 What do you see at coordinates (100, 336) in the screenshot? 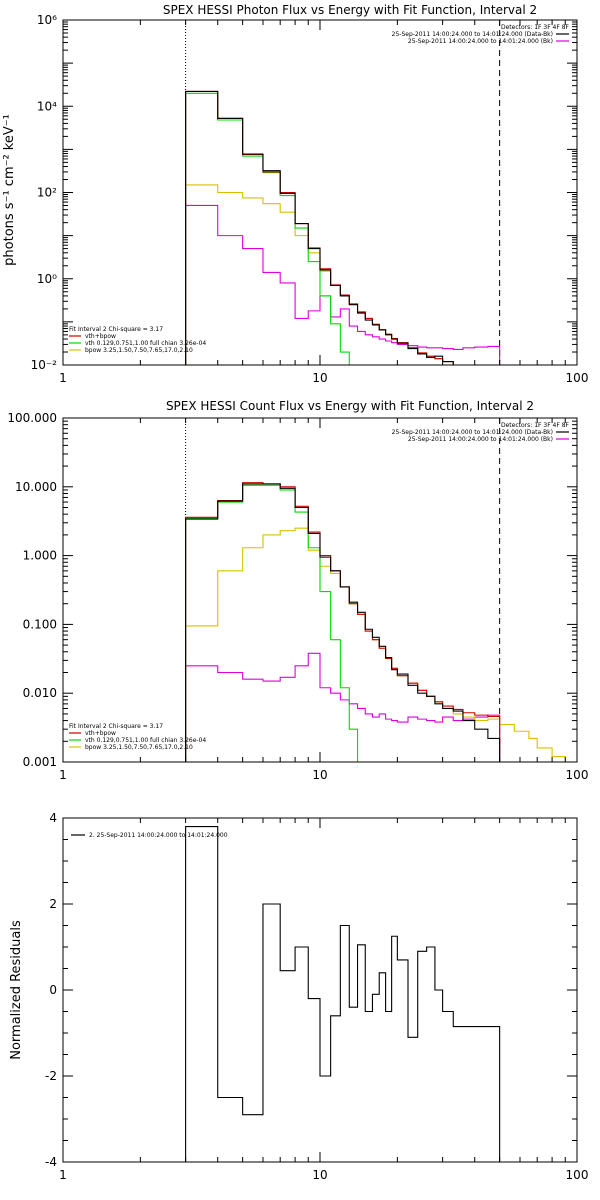
I see `photon-legend-left-entry: vth+bpow` at bounding box center [100, 336].